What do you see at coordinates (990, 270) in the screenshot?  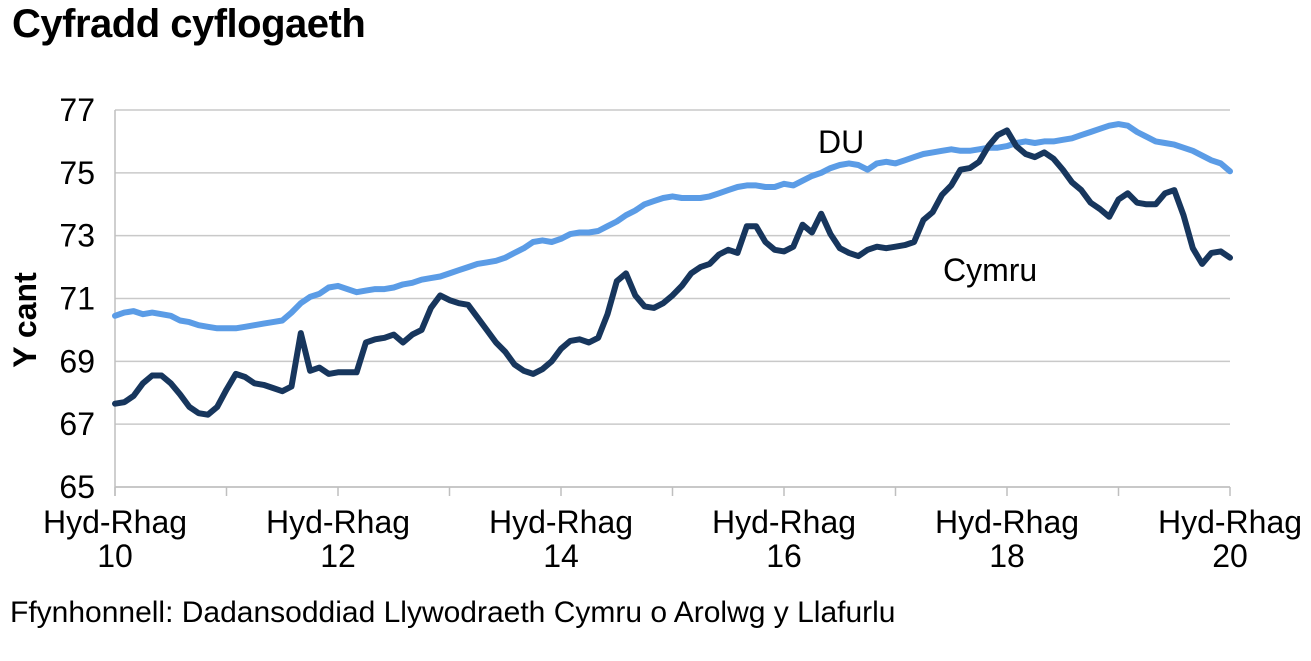 I see `wales-series-label: Cymru` at bounding box center [990, 270].